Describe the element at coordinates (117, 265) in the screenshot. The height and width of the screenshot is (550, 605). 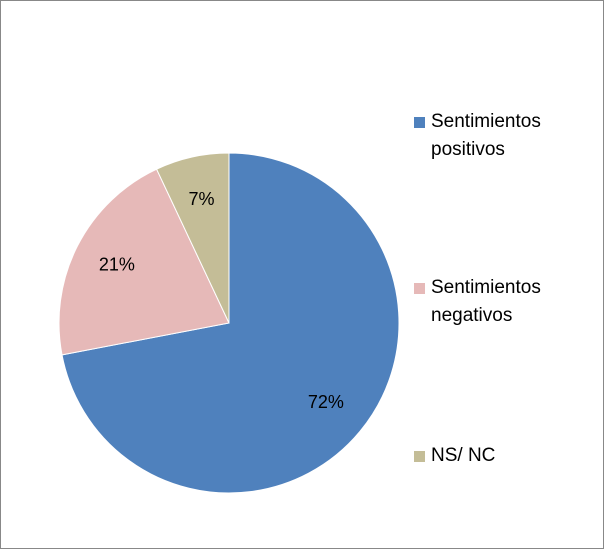
I see `data-label: 21%` at that location.